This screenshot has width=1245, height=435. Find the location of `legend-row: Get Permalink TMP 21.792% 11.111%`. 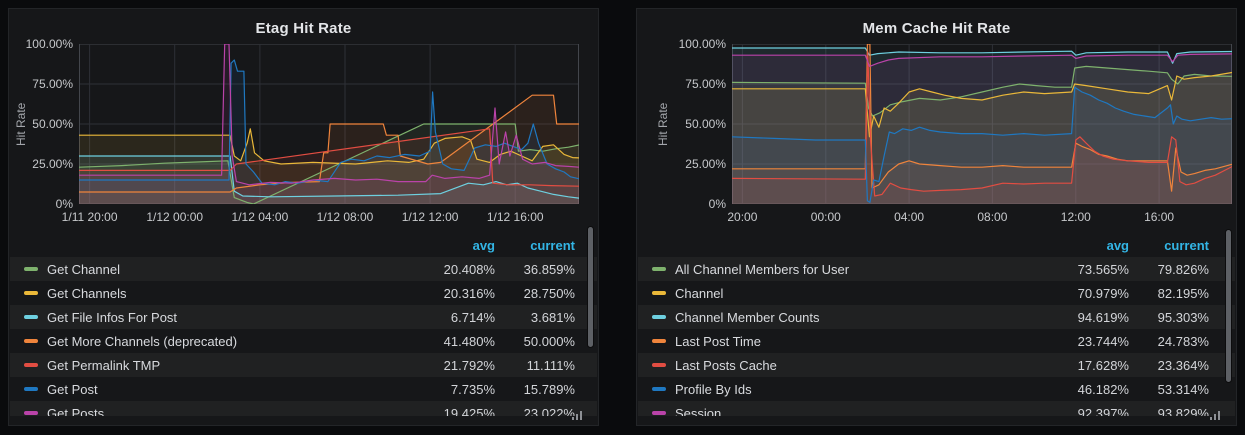

legend-row: Get Permalink TMP 21.792% 11.111% is located at coordinates (303, 365).